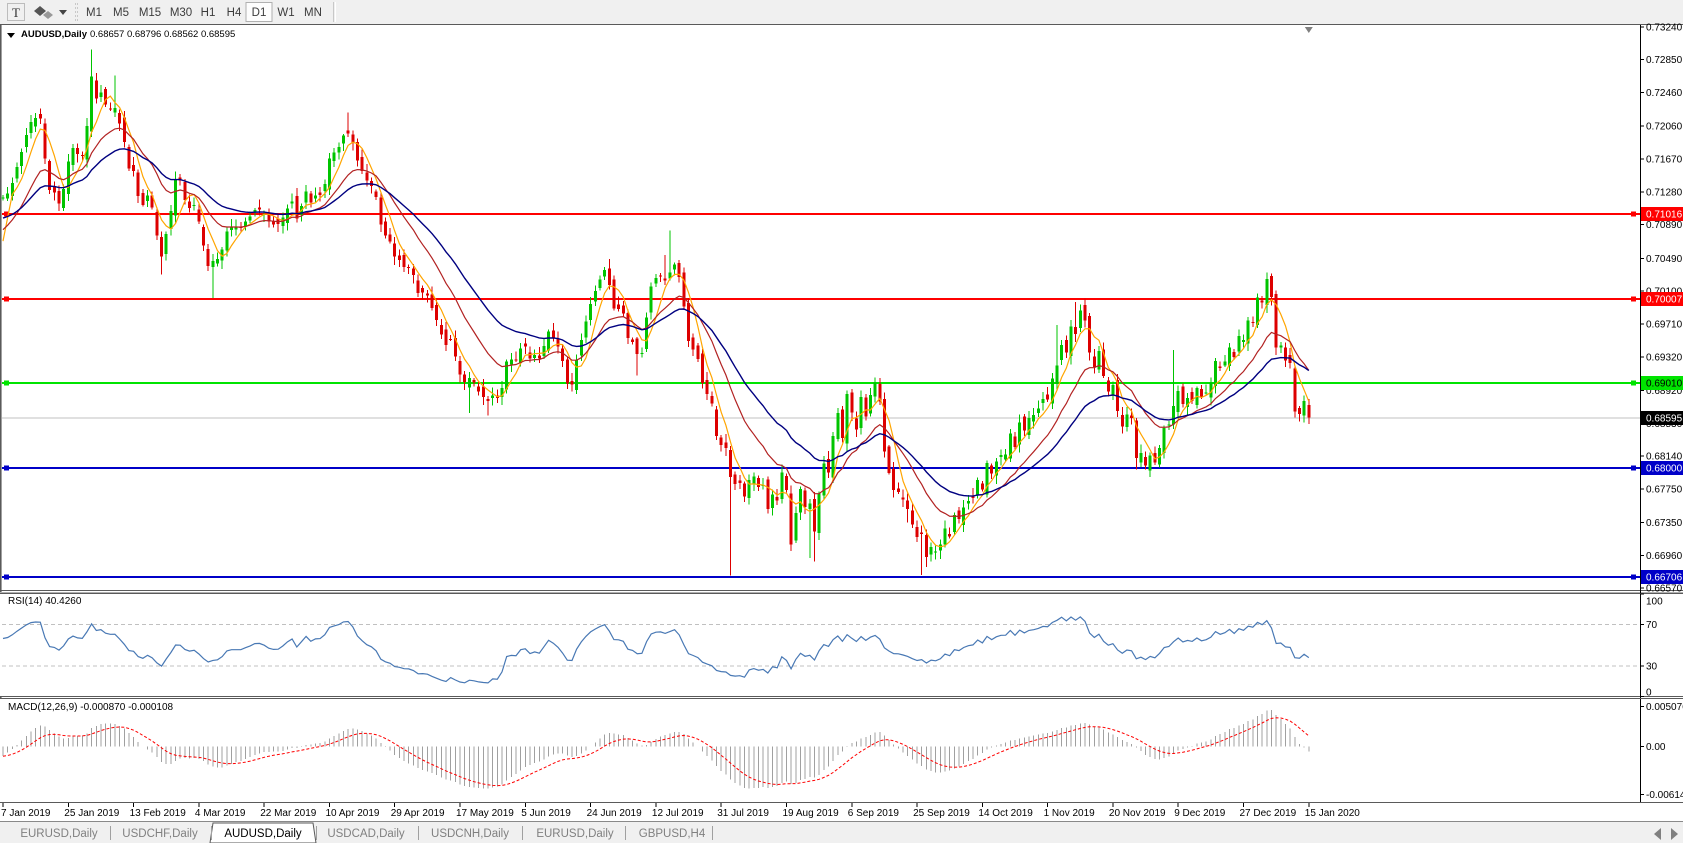 The image size is (1683, 843). What do you see at coordinates (1654, 602) in the screenshot?
I see `svg-text: 100` at bounding box center [1654, 602].